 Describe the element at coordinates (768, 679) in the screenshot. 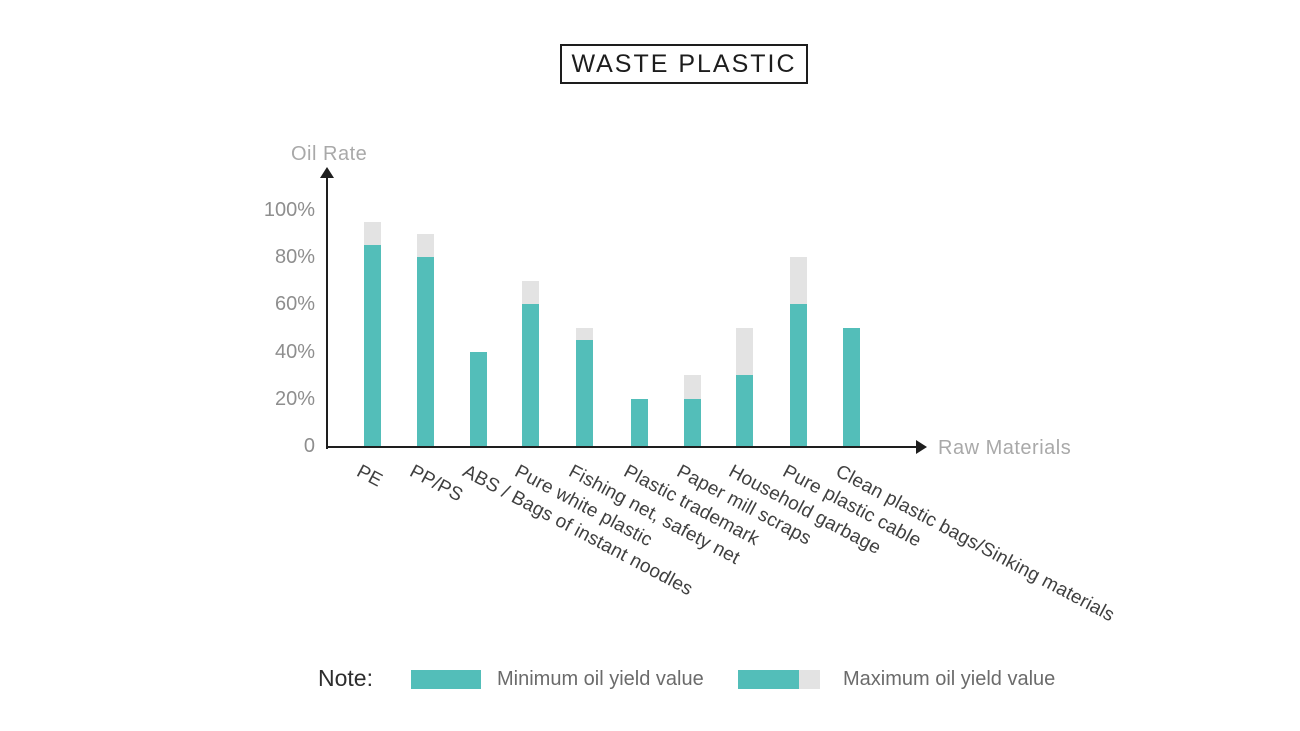

I see `legend-swatch-max-teal-part` at that location.